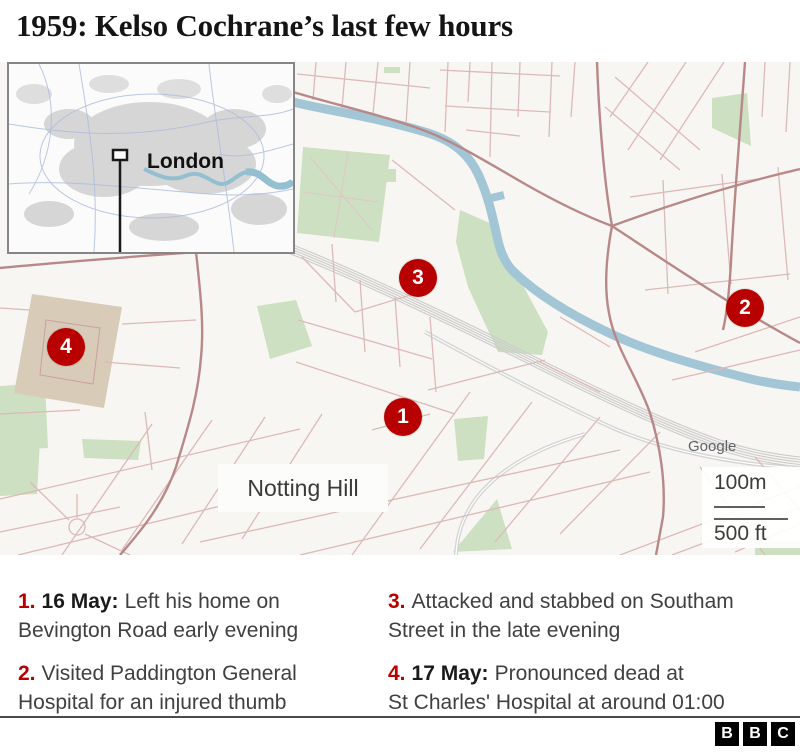 This screenshot has height=755, width=800. Describe the element at coordinates (745, 308) in the screenshot. I see `map-marker-2: 2` at that location.